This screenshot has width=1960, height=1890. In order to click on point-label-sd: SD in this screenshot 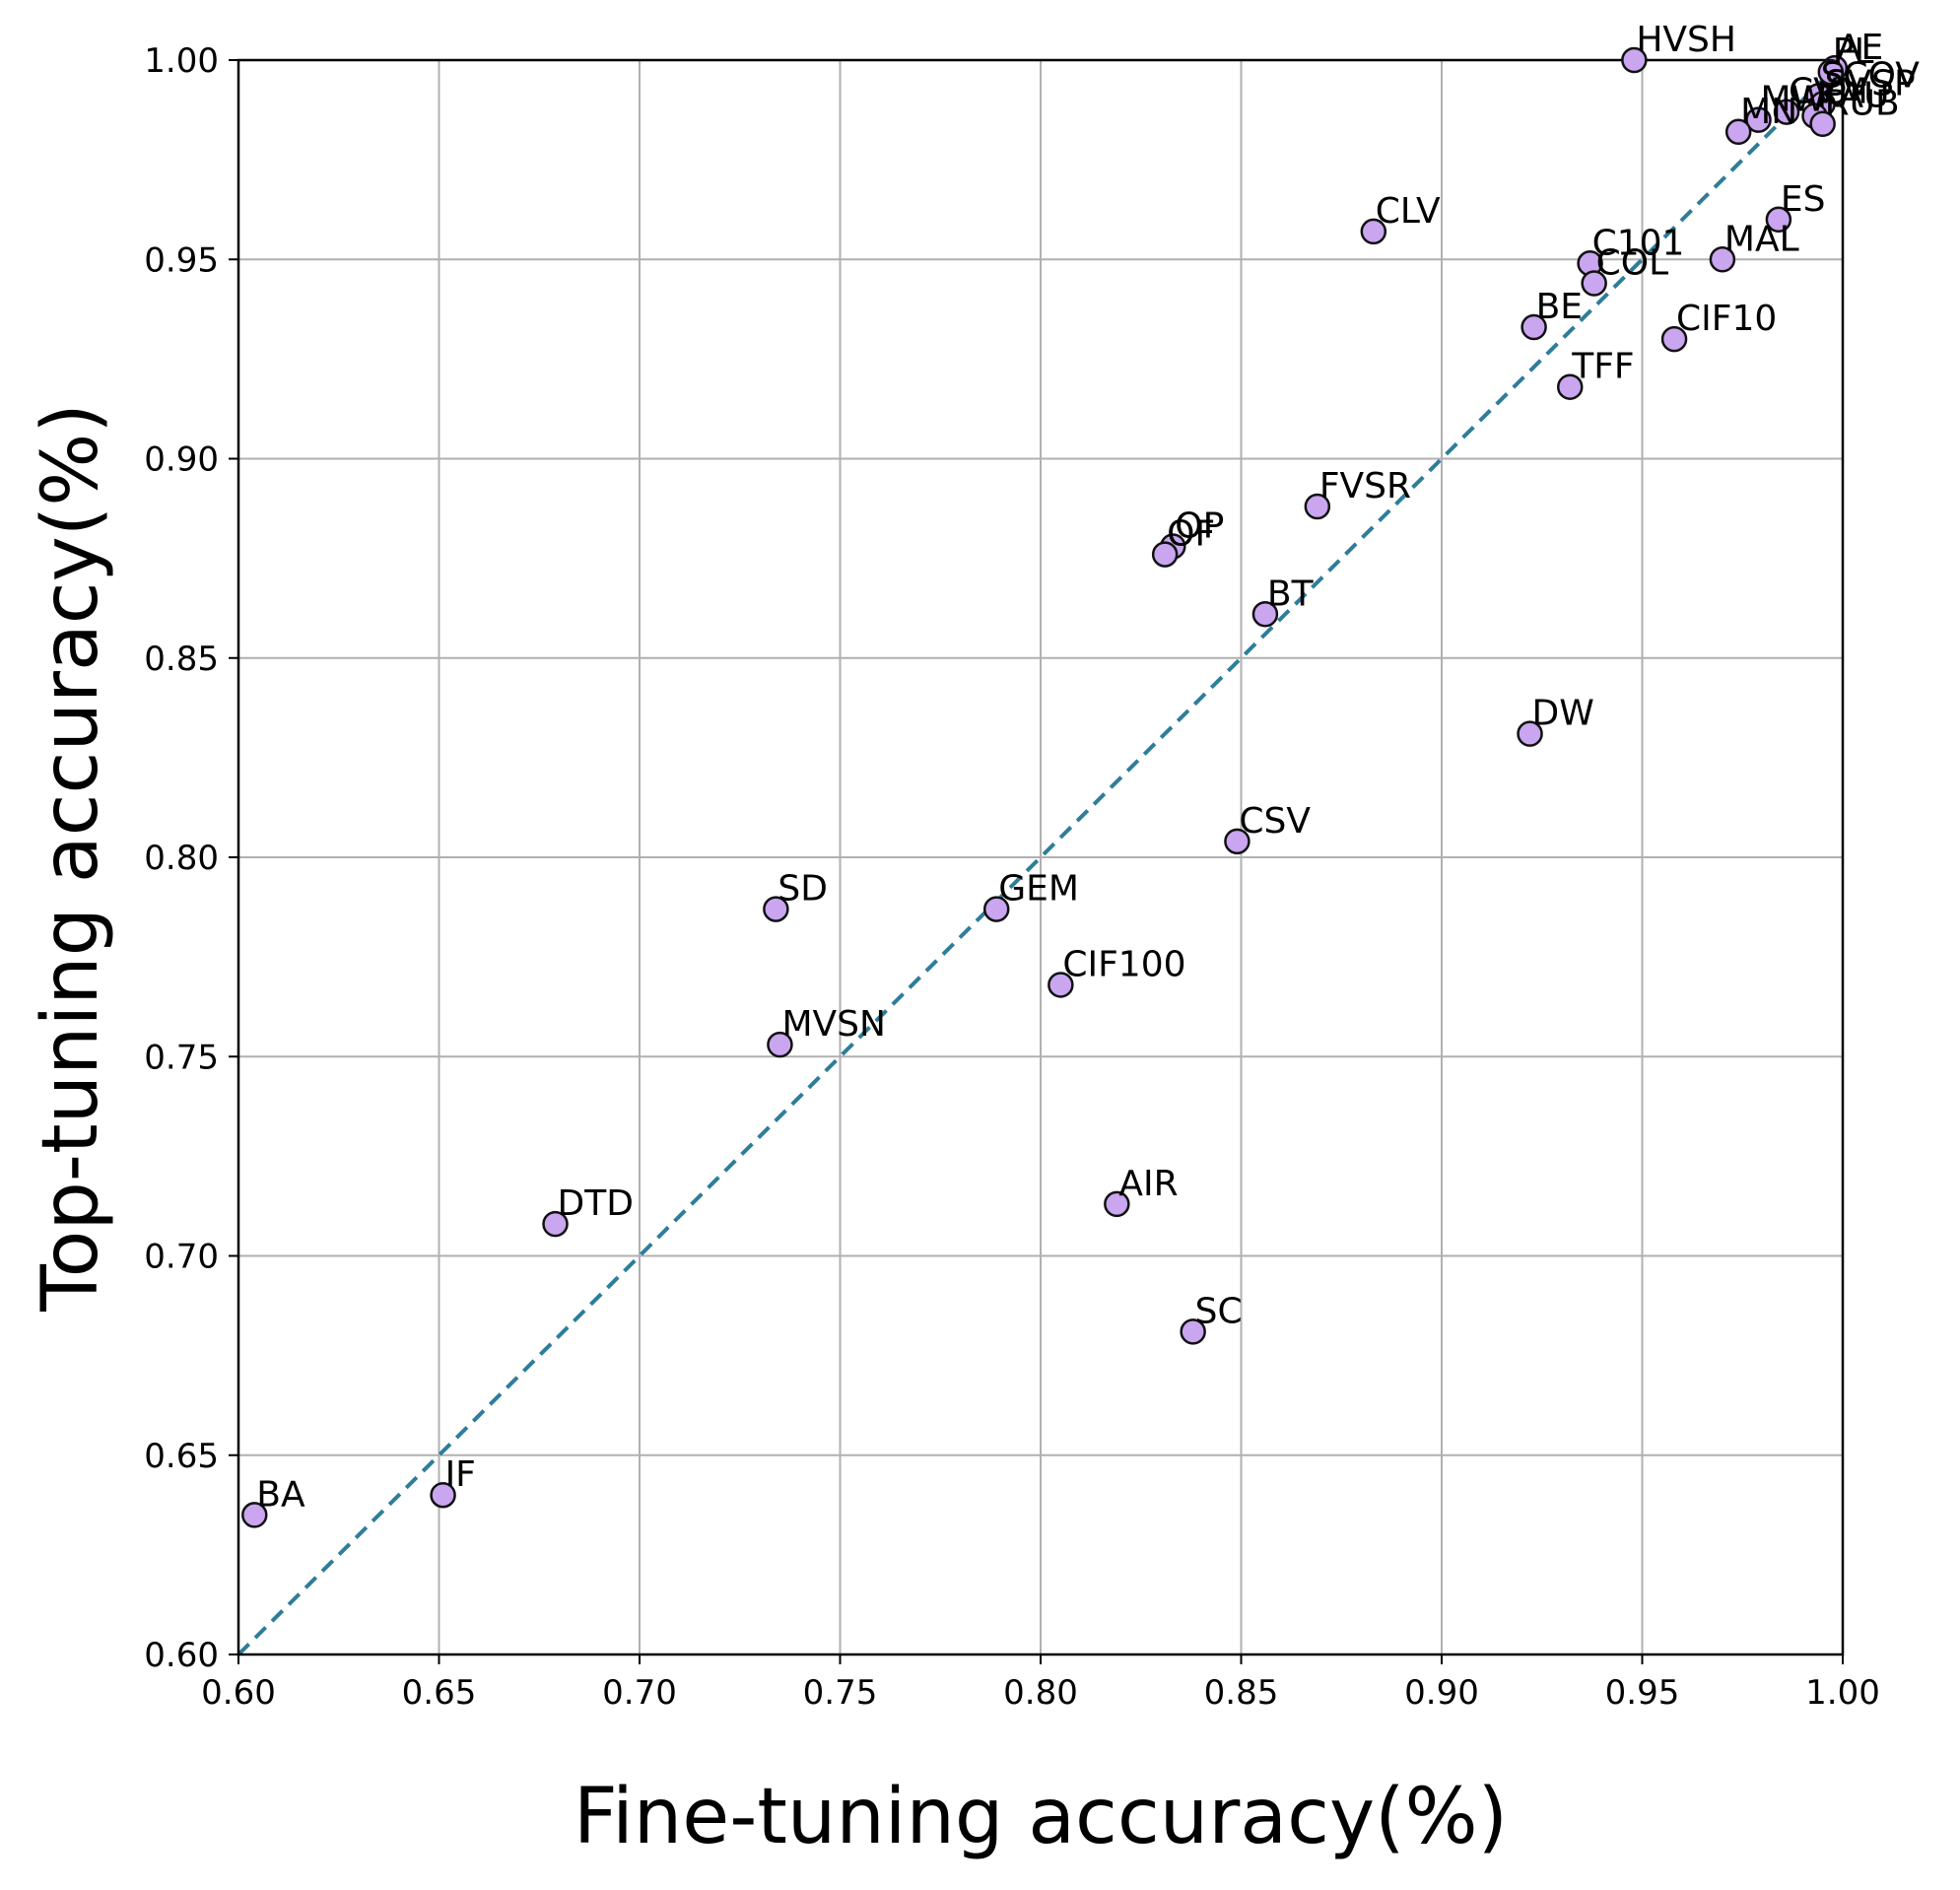, I will do `click(802, 889)`.